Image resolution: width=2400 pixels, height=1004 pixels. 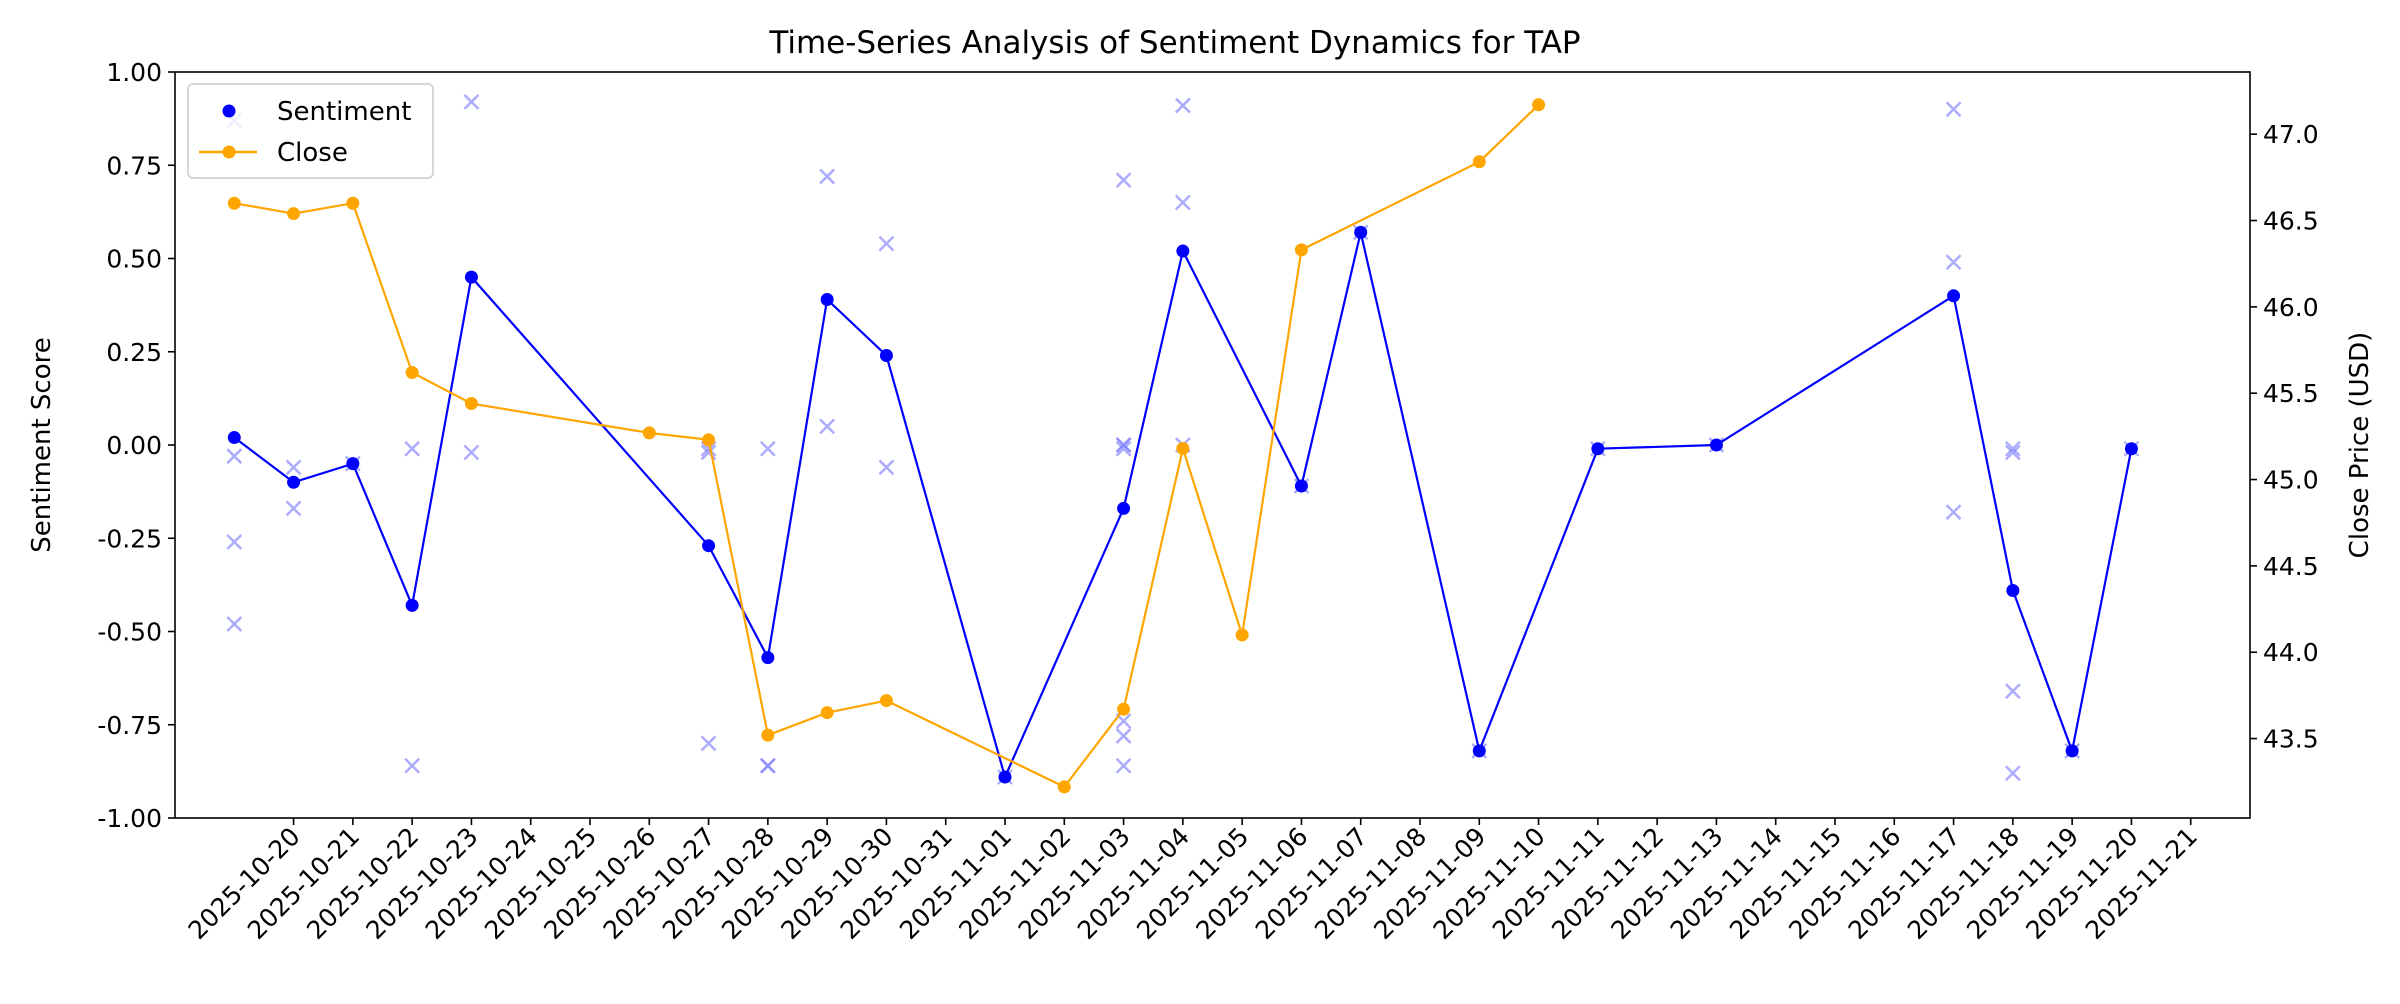 I want to click on y2-tick-label: 46.0, so click(x=2291, y=307).